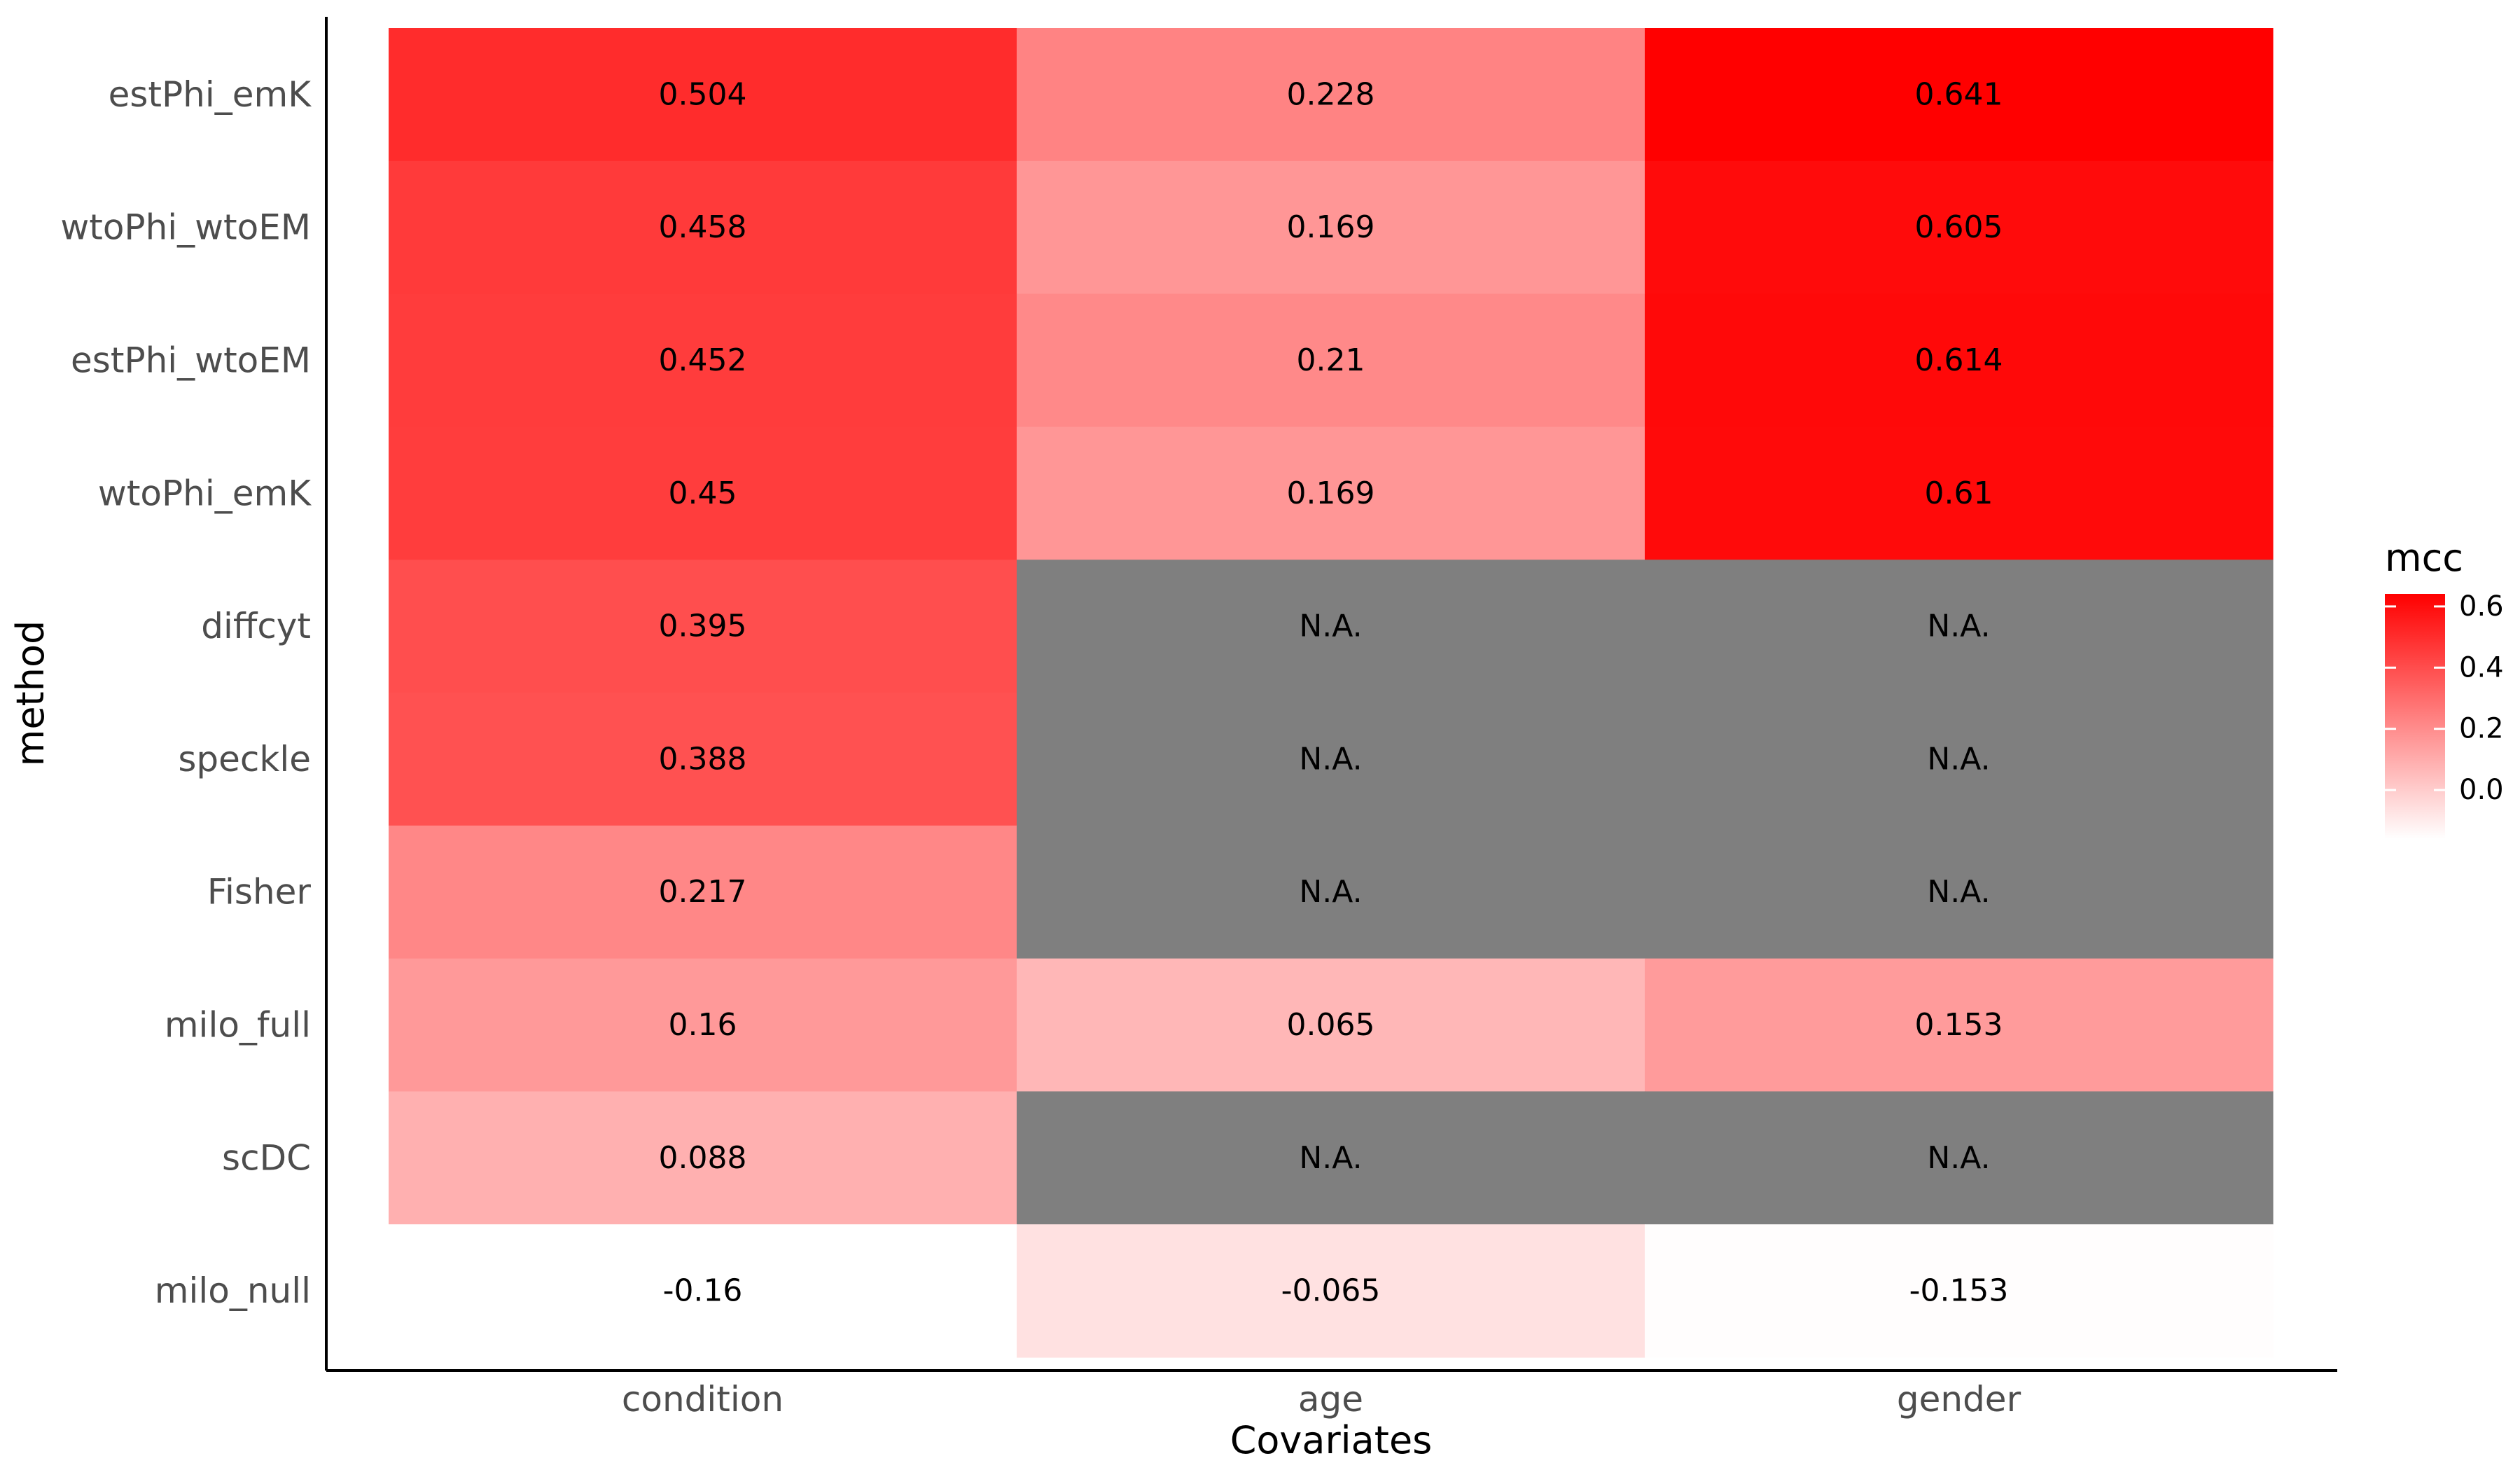  I want to click on y-tick-label: Fisher, so click(259, 893).